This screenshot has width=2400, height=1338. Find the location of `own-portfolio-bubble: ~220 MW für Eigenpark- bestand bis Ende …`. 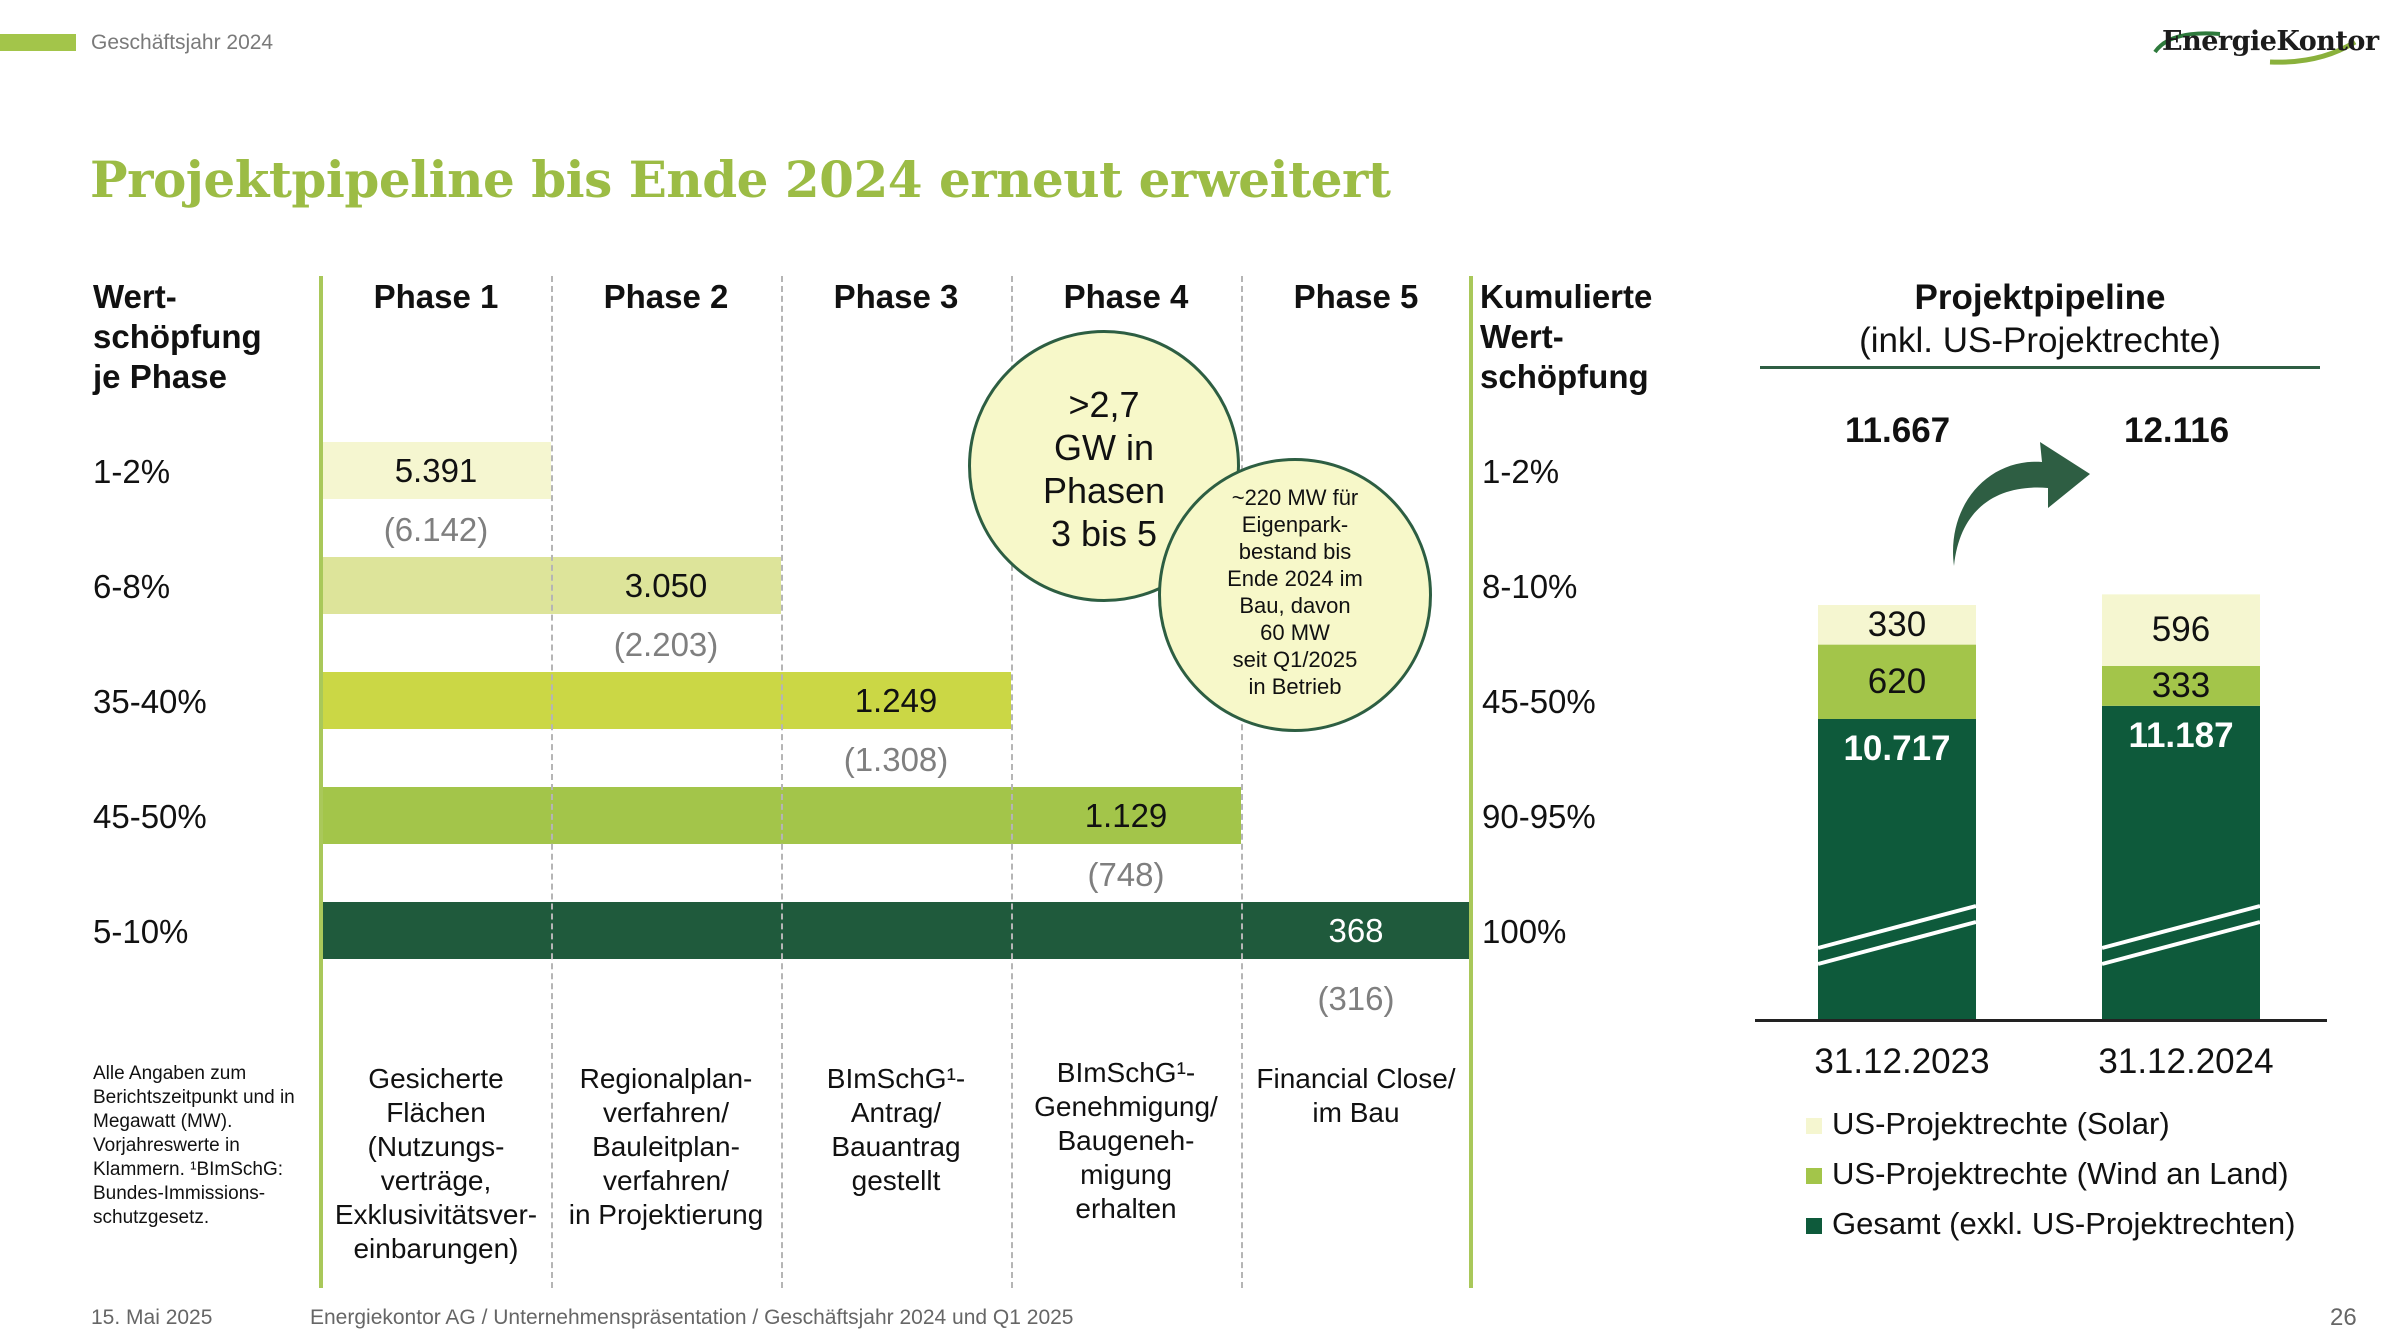

own-portfolio-bubble: ~220 MW für Eigenpark- bestand bis Ende … is located at coordinates (1295, 595).